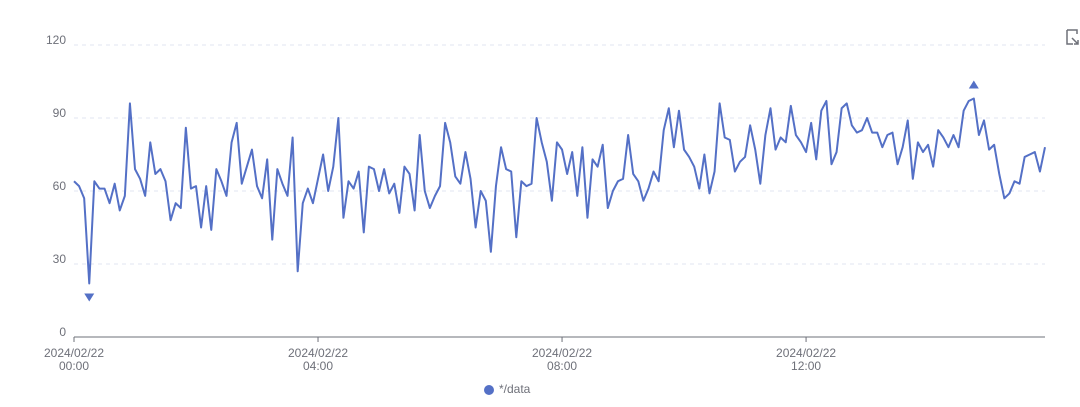 This screenshot has height=407, width=1080. Describe the element at coordinates (318, 359) in the screenshot. I see `x-tick-label: 2024/02/22 04:00` at that location.